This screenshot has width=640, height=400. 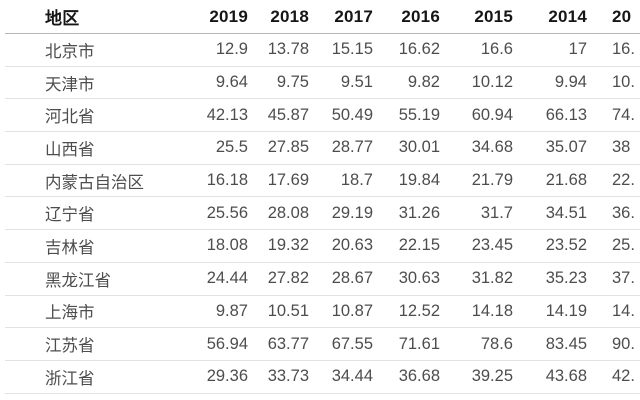 What do you see at coordinates (217, 312) in the screenshot?
I see `value-cell: 9.87` at bounding box center [217, 312].